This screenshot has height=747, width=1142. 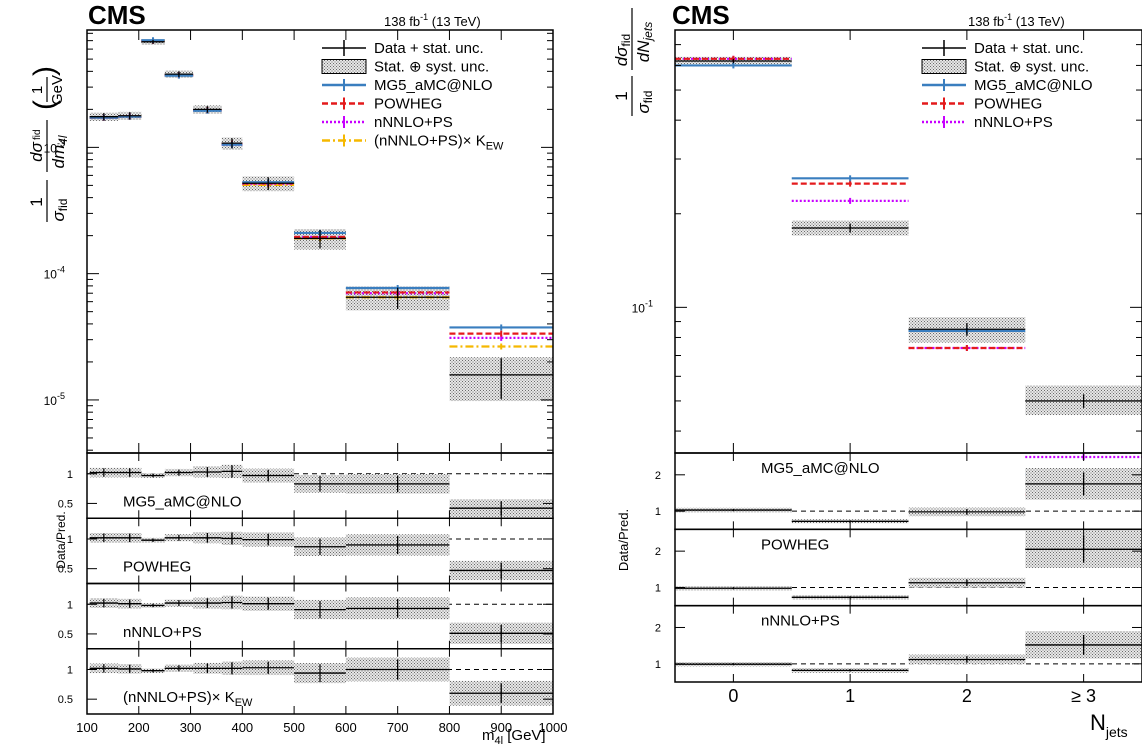 I want to click on x-axis-label-right: Njets, so click(x=1109, y=725).